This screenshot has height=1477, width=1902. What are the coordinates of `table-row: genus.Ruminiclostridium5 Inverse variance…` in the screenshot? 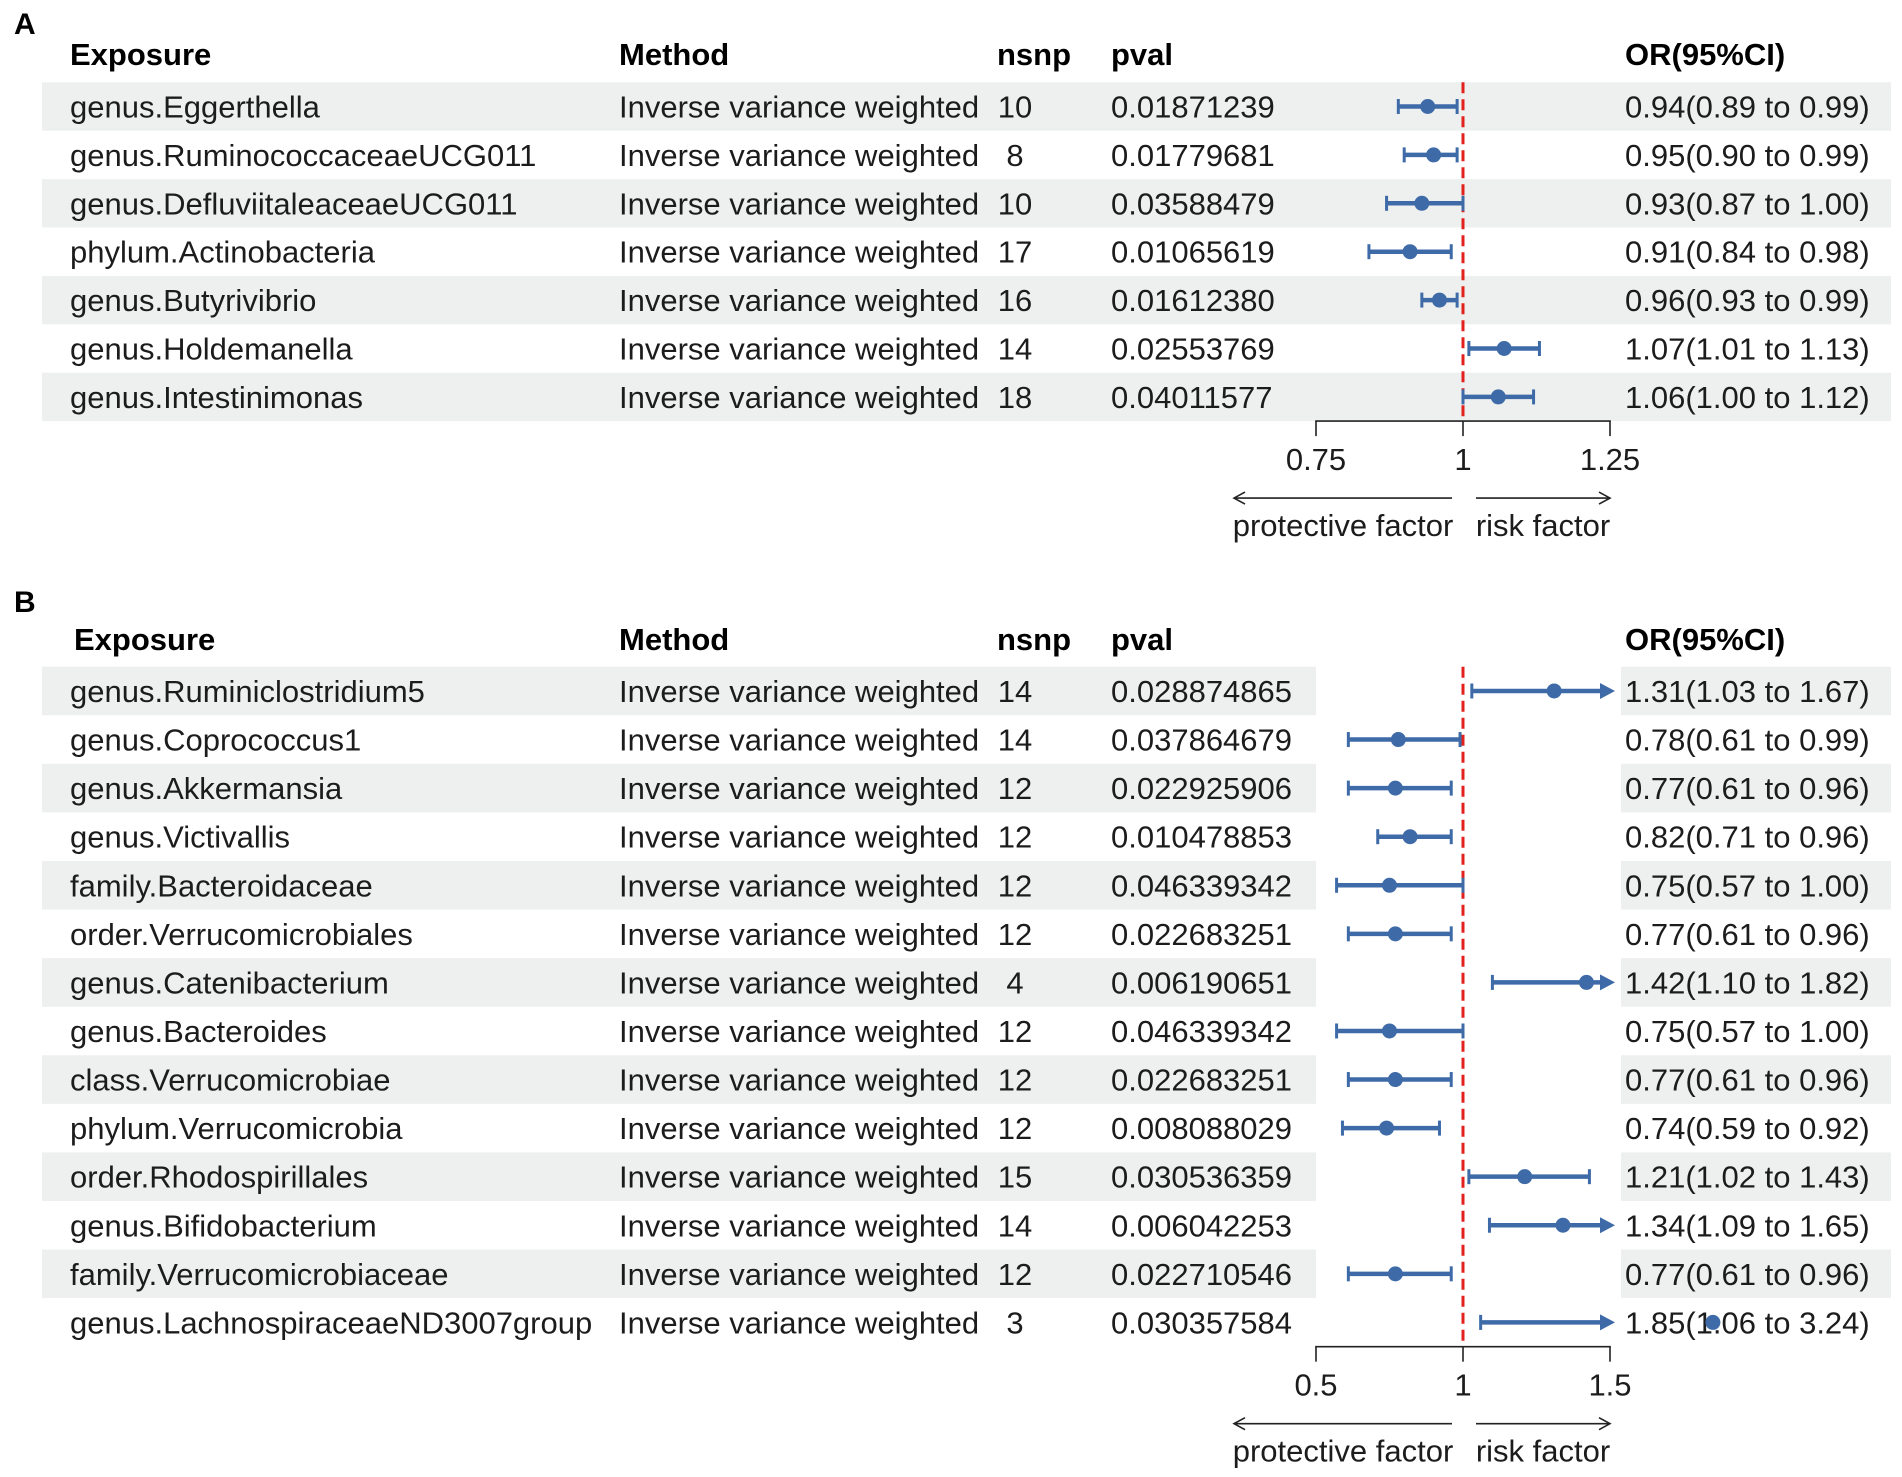 It's located at (970, 691).